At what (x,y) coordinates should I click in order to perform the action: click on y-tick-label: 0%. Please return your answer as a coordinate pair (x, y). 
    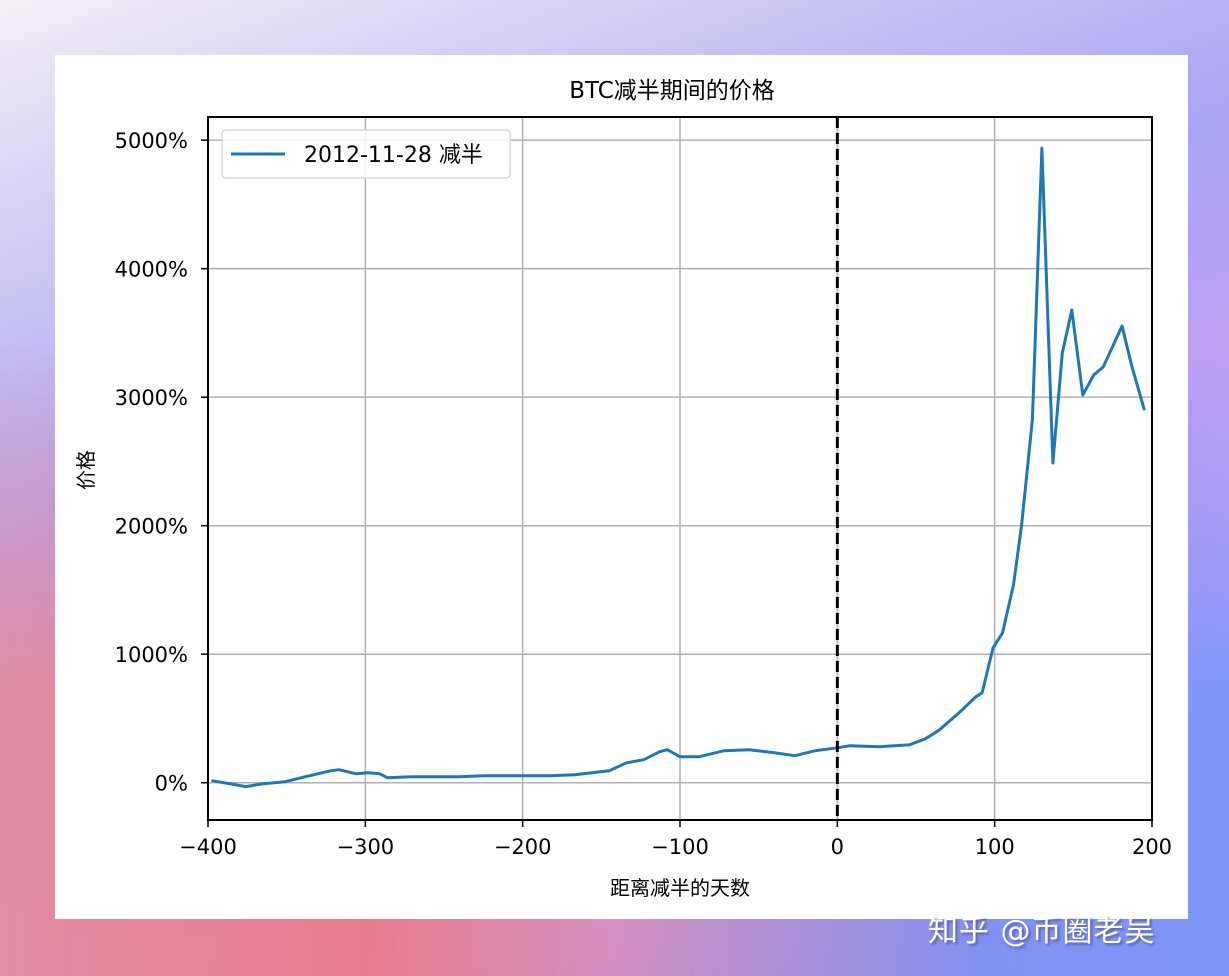
    Looking at the image, I should click on (171, 784).